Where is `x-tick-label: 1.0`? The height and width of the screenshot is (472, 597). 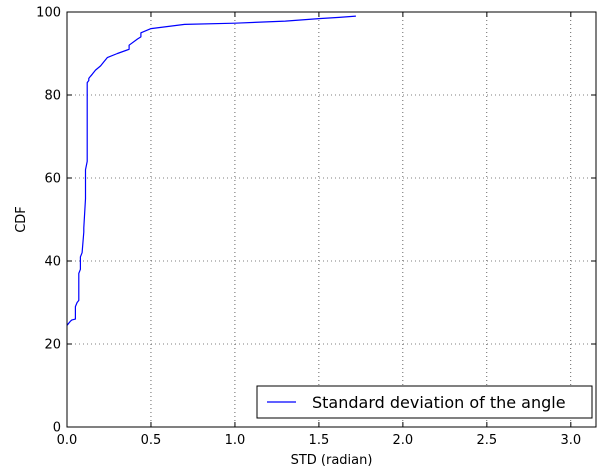
x-tick-label: 1.0 is located at coordinates (235, 440).